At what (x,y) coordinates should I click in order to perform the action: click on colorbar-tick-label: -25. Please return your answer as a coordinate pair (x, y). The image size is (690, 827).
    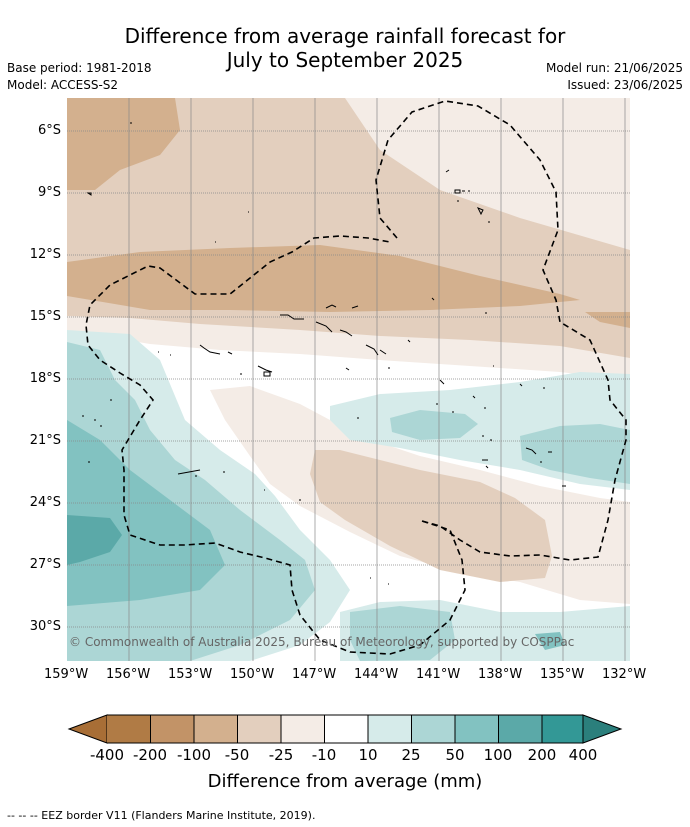
    Looking at the image, I should click on (281, 755).